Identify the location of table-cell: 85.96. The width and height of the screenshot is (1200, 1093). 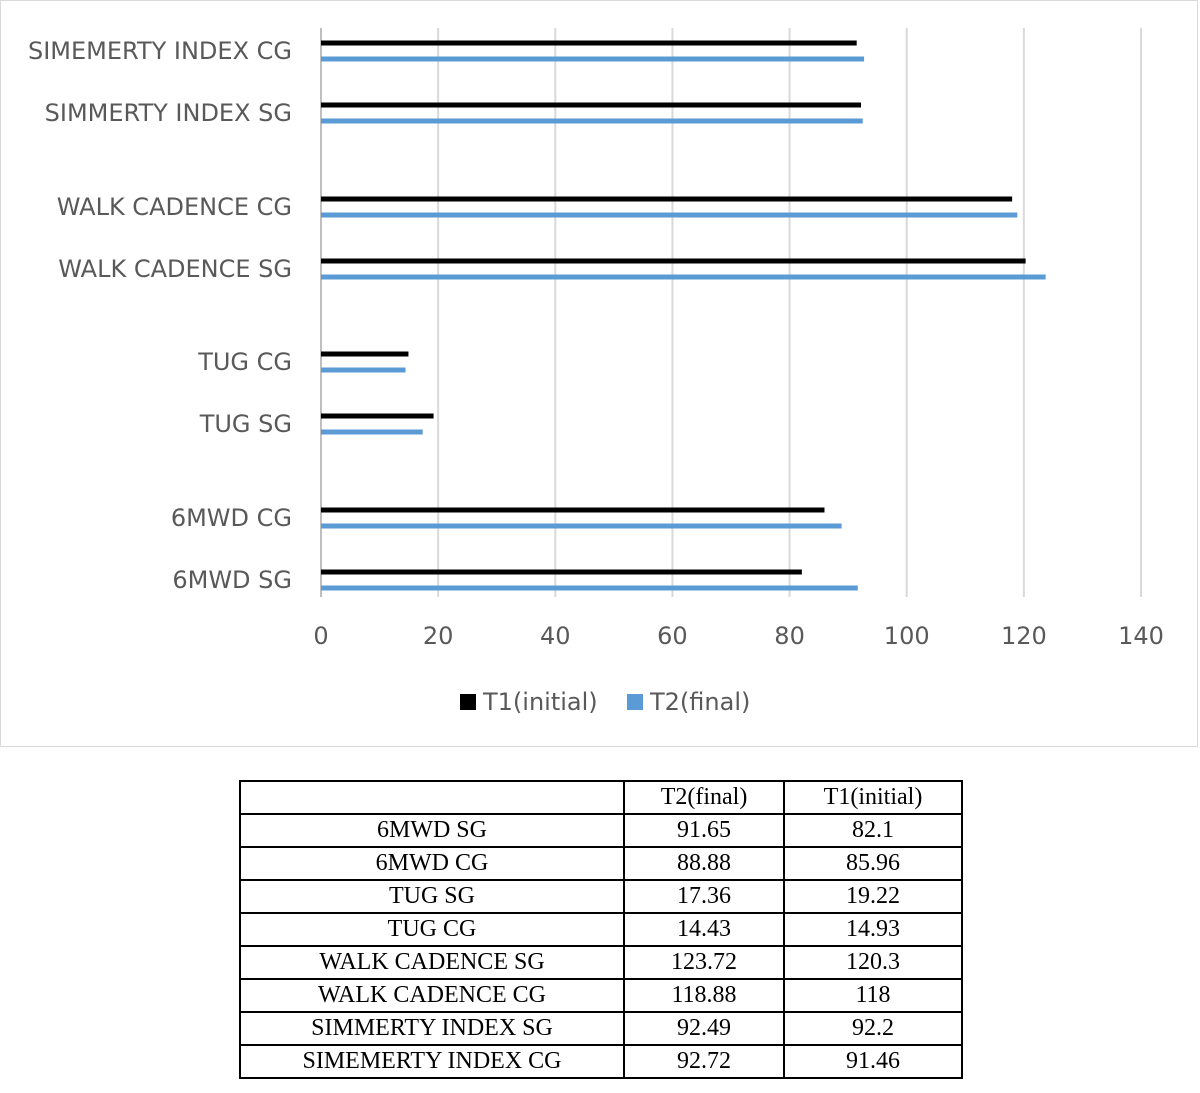
(873, 863).